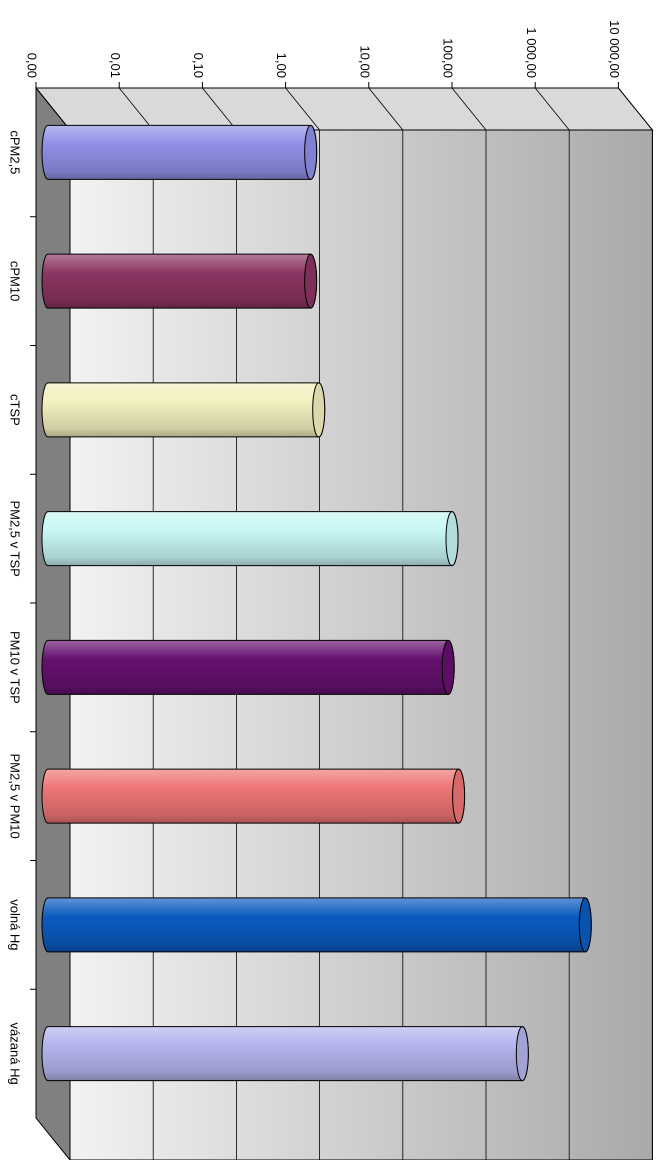 The image size is (659, 1160). Describe the element at coordinates (15, 1054) in the screenshot. I see `category-label: vázaná Hg` at that location.